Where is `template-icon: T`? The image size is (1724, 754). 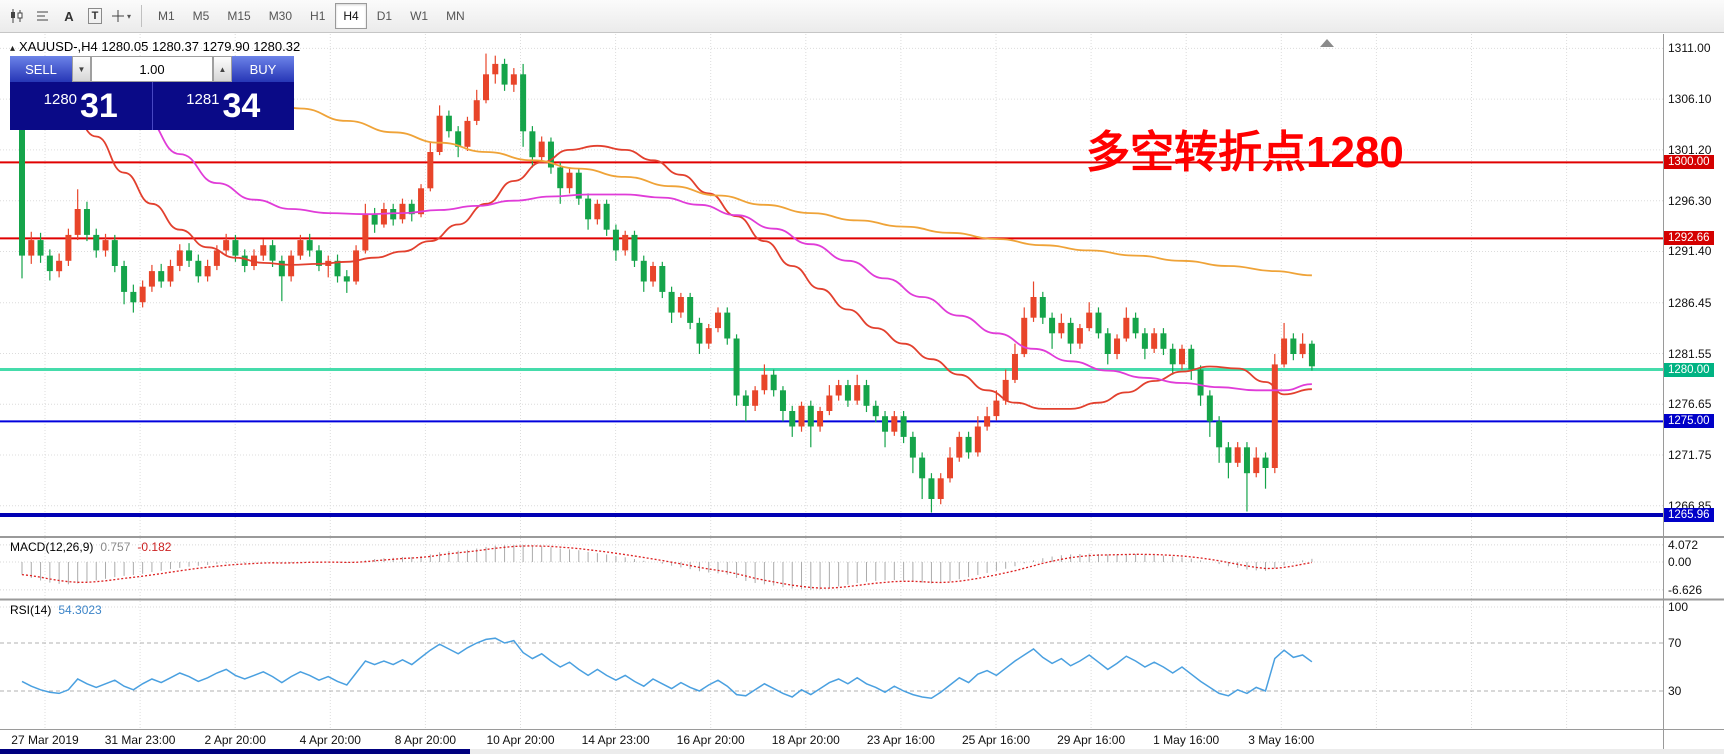
template-icon: T is located at coordinates (95, 16).